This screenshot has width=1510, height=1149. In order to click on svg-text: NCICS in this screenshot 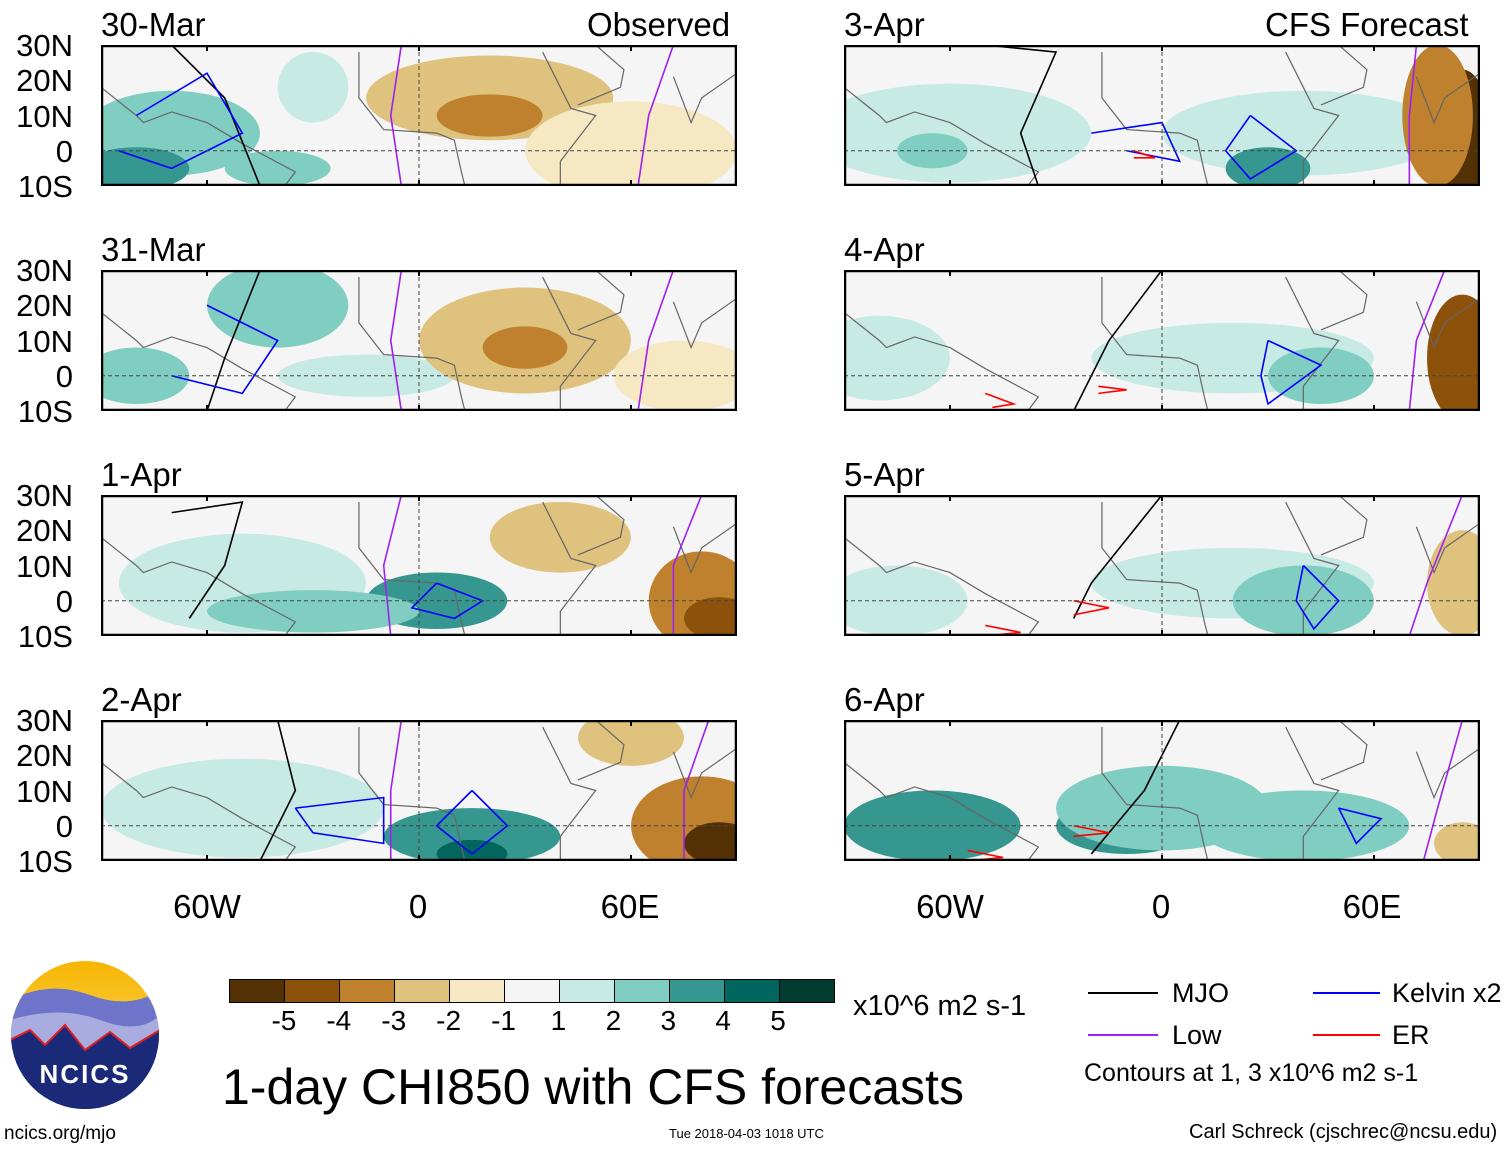, I will do `click(85, 1074)`.